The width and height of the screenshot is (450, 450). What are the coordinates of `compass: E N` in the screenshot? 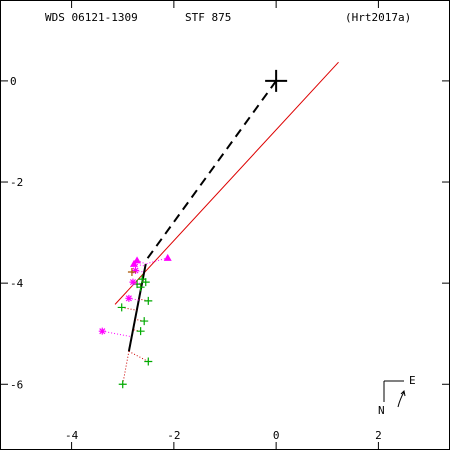 It's located at (397, 395).